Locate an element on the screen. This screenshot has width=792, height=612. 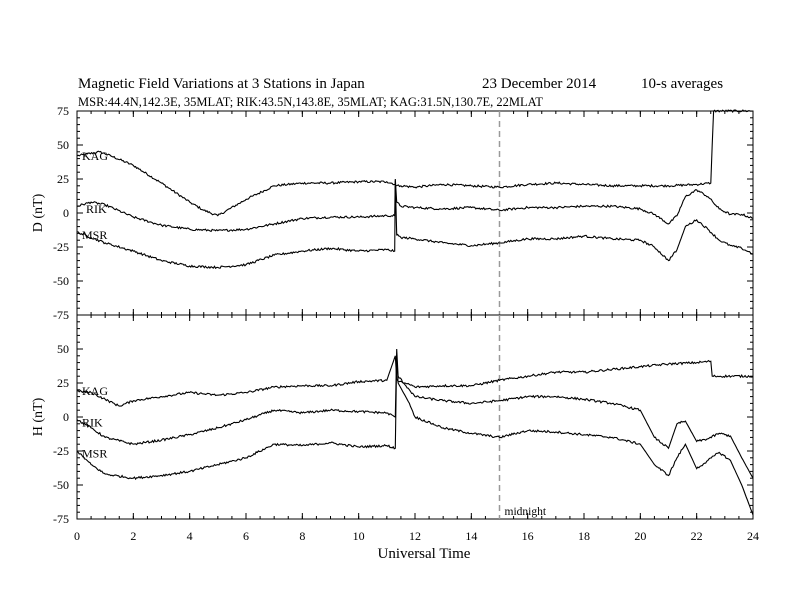
x-tick-label: 14 is located at coordinates (471, 536).